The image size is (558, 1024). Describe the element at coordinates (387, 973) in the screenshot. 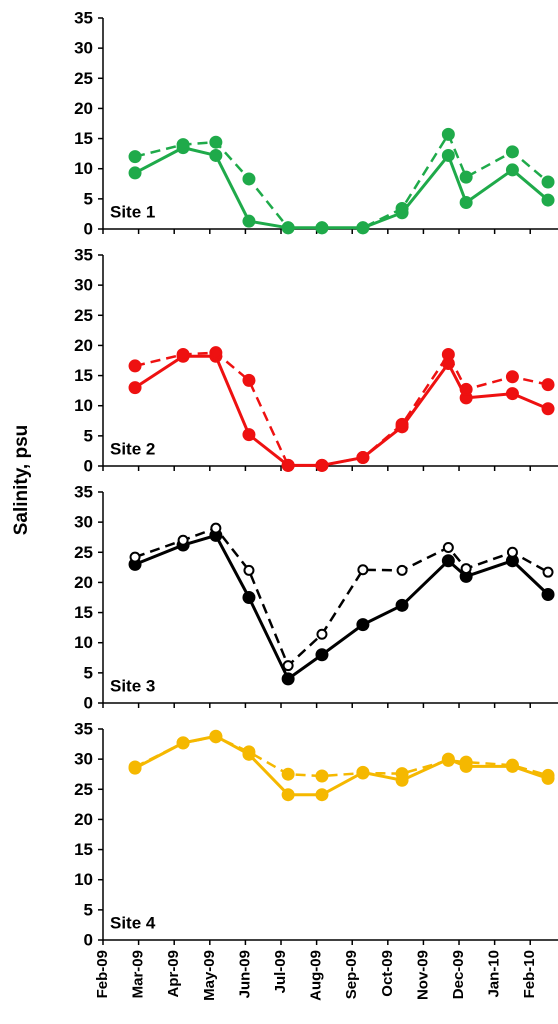

I see `x-tick-label: Oct-09` at that location.